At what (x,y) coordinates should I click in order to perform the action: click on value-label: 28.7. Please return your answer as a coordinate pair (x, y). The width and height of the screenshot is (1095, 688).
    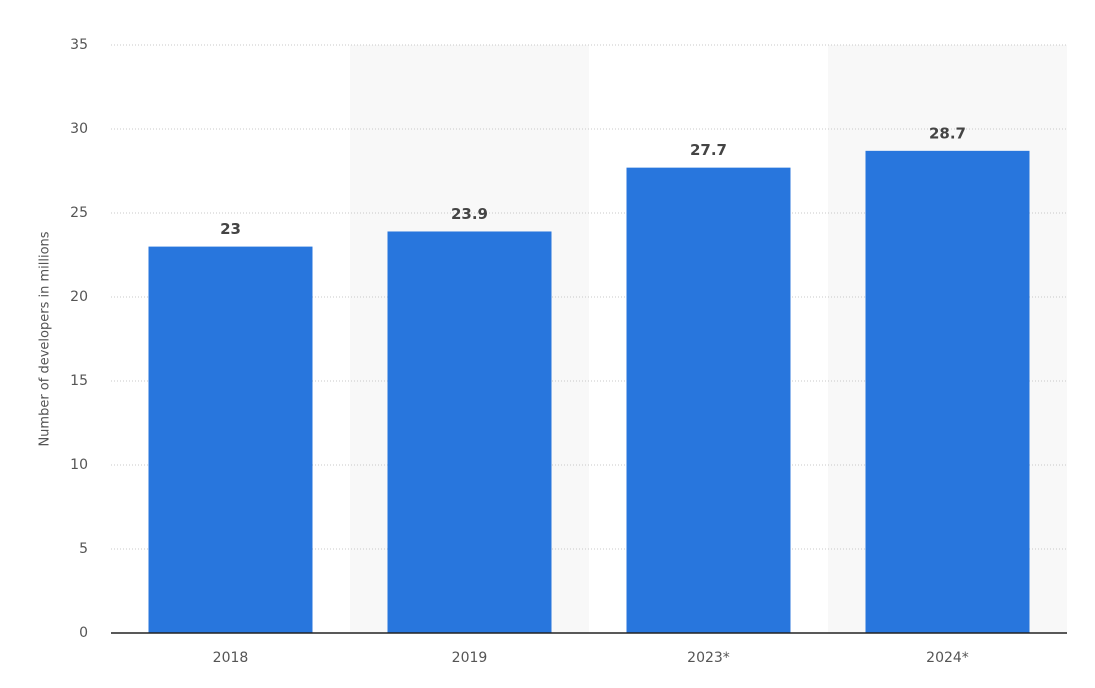
    Looking at the image, I should click on (947, 133).